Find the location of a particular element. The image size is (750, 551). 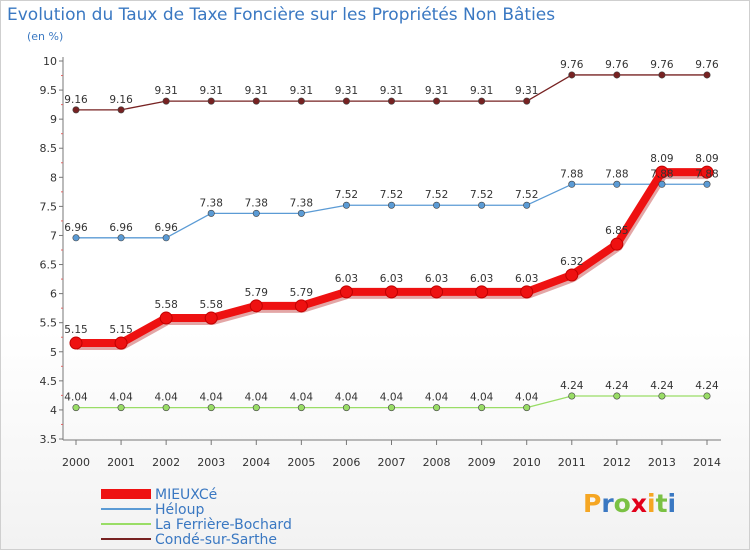

x-tick-label: 2005 is located at coordinates (301, 462).